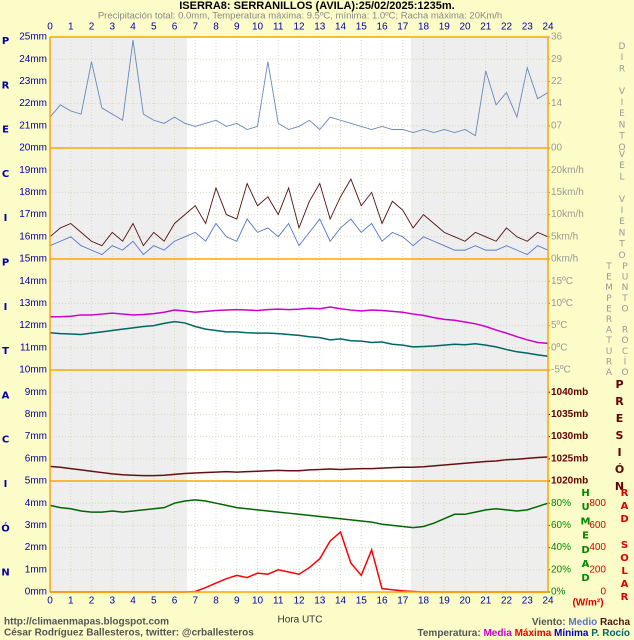 The image size is (634, 640). What do you see at coordinates (362, 27) in the screenshot?
I see `x-tick-label: 15` at bounding box center [362, 27].